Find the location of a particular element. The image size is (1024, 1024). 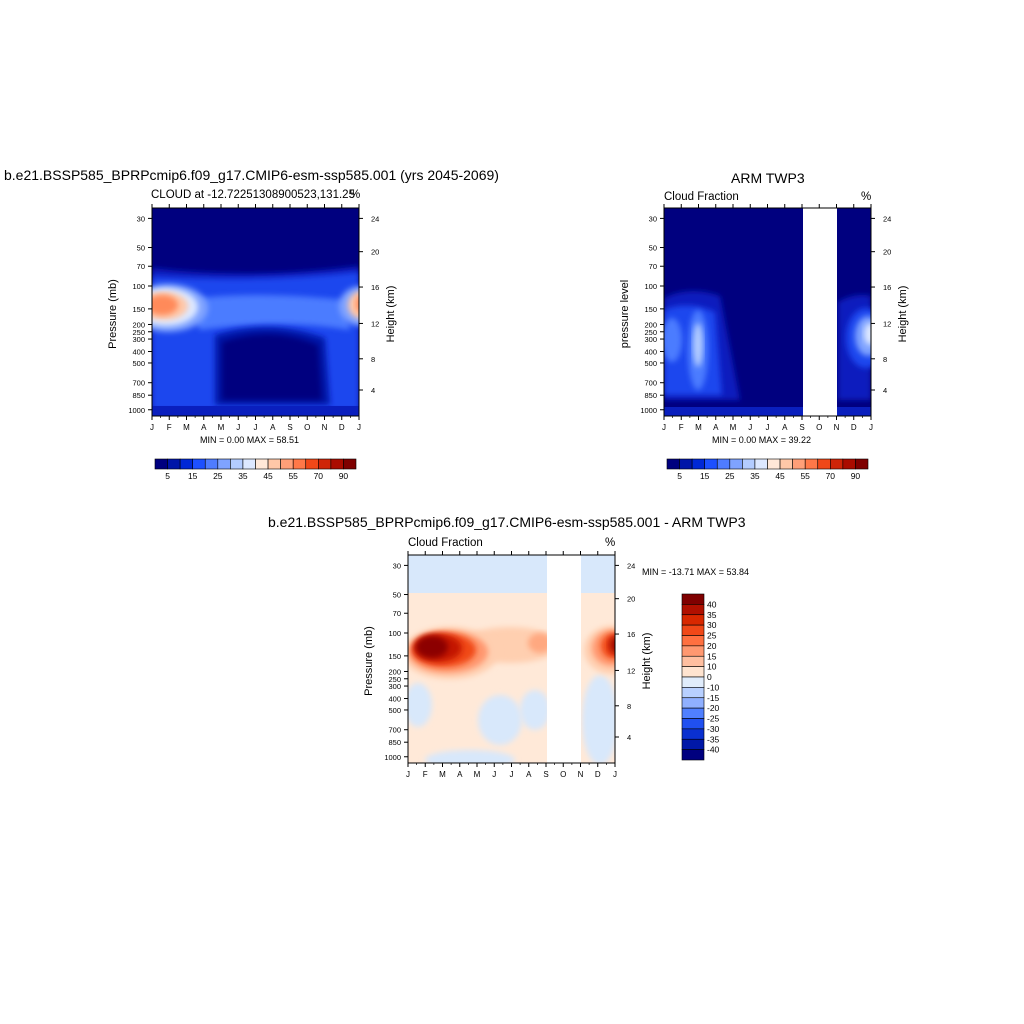

panel2-subtitle-right: % is located at coordinates (866, 197).